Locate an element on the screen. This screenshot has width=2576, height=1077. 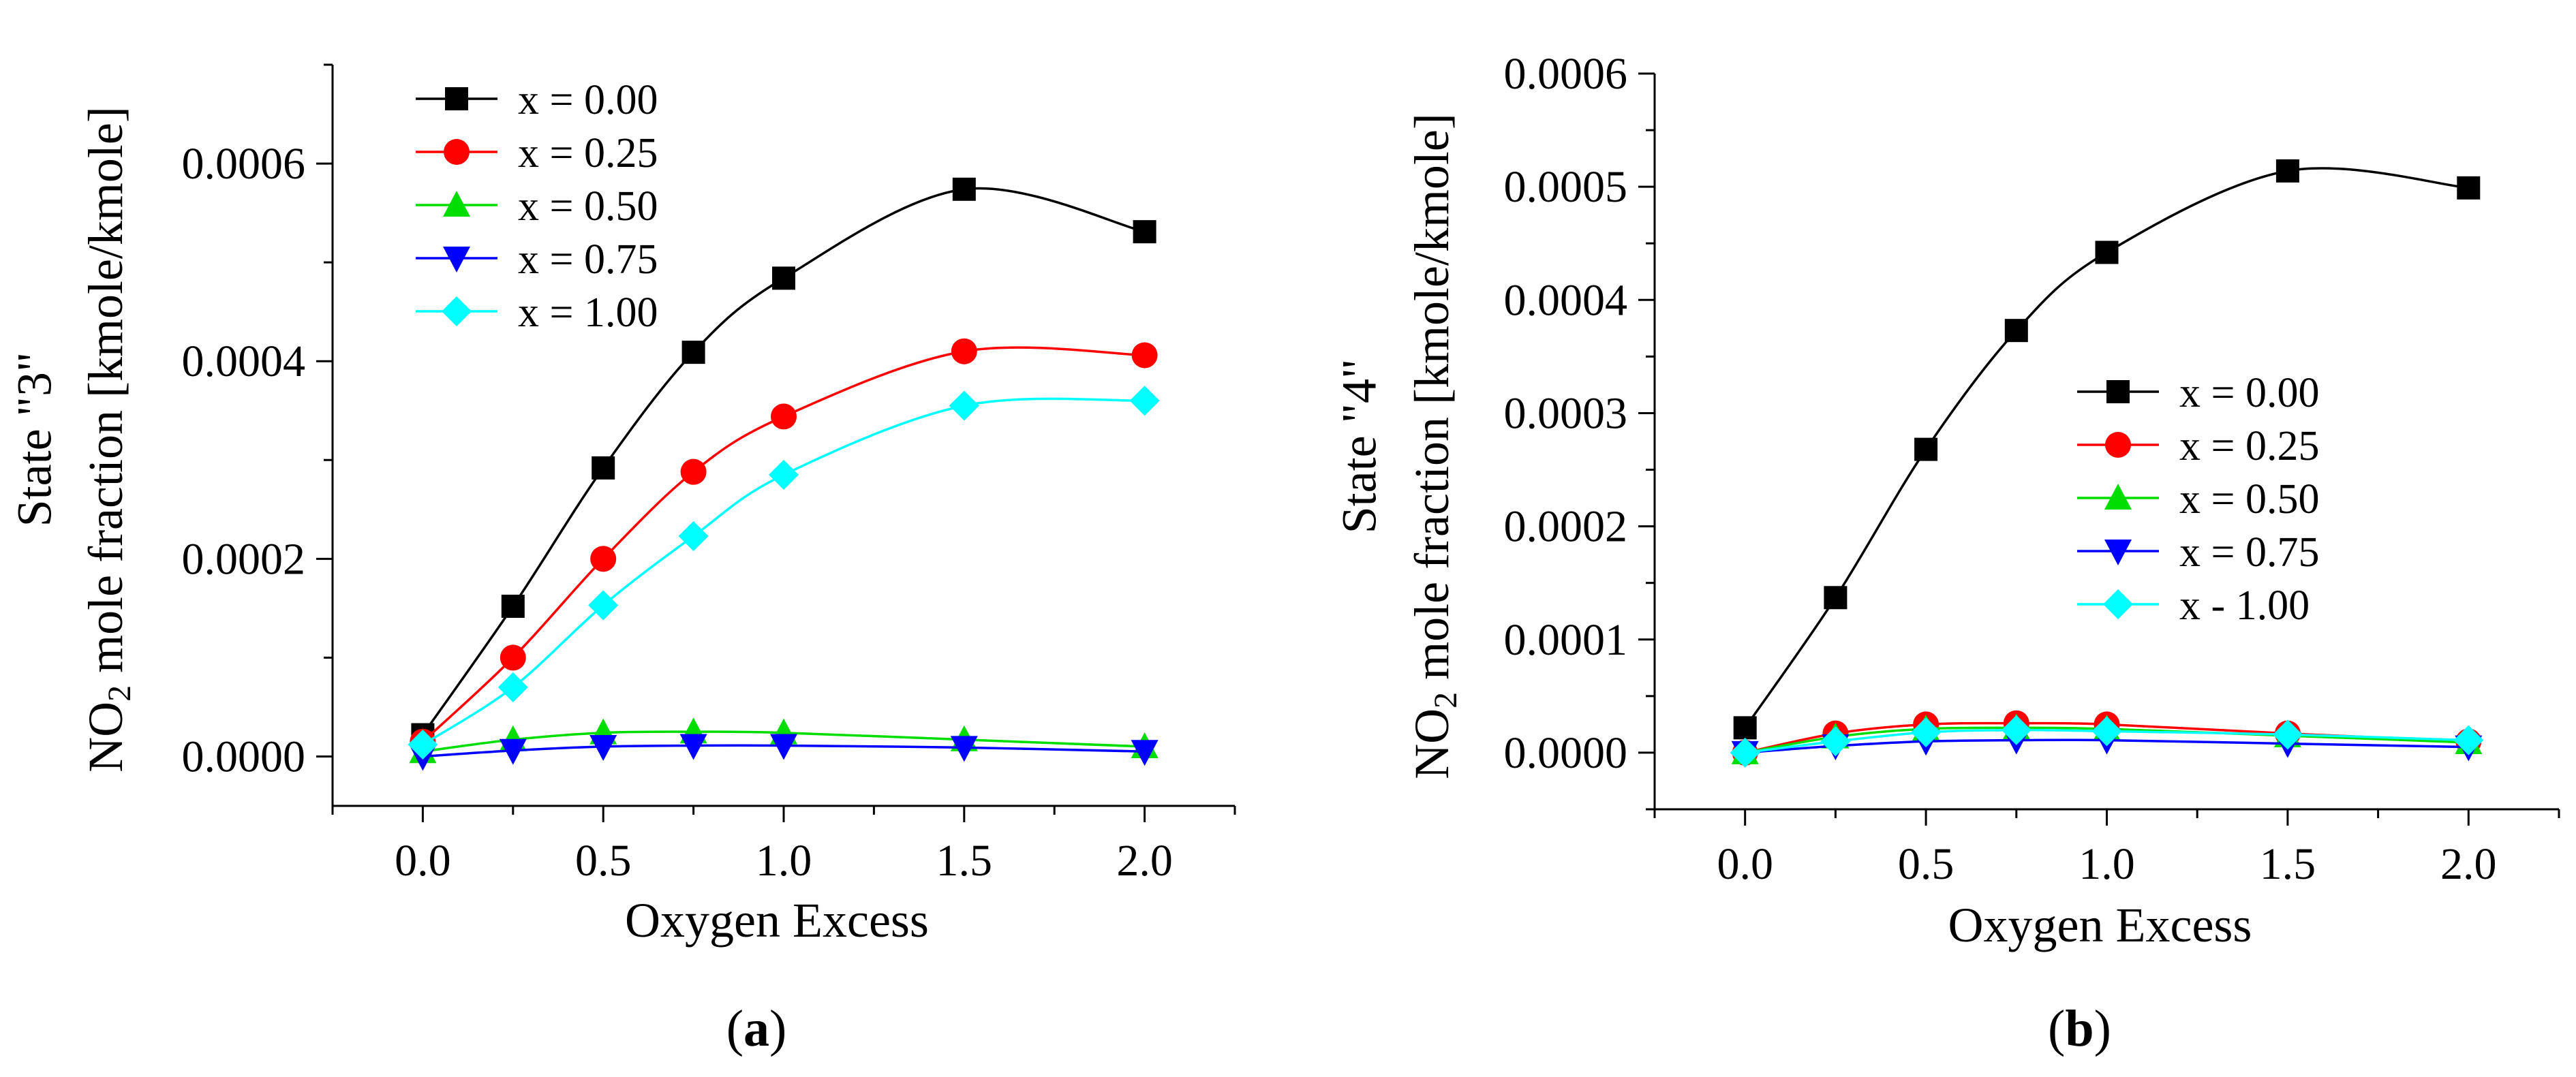
y-tick-label: 0.0000 is located at coordinates (244, 756).